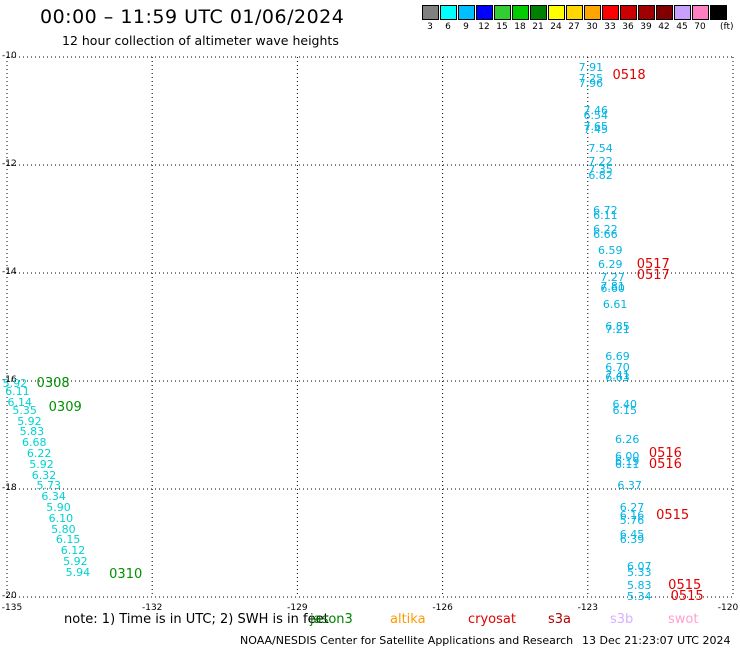 Image resolution: width=740 pixels, height=650 pixels. What do you see at coordinates (682, 27) in the screenshot?
I see `color-scale-tick-label: 45` at bounding box center [682, 27].